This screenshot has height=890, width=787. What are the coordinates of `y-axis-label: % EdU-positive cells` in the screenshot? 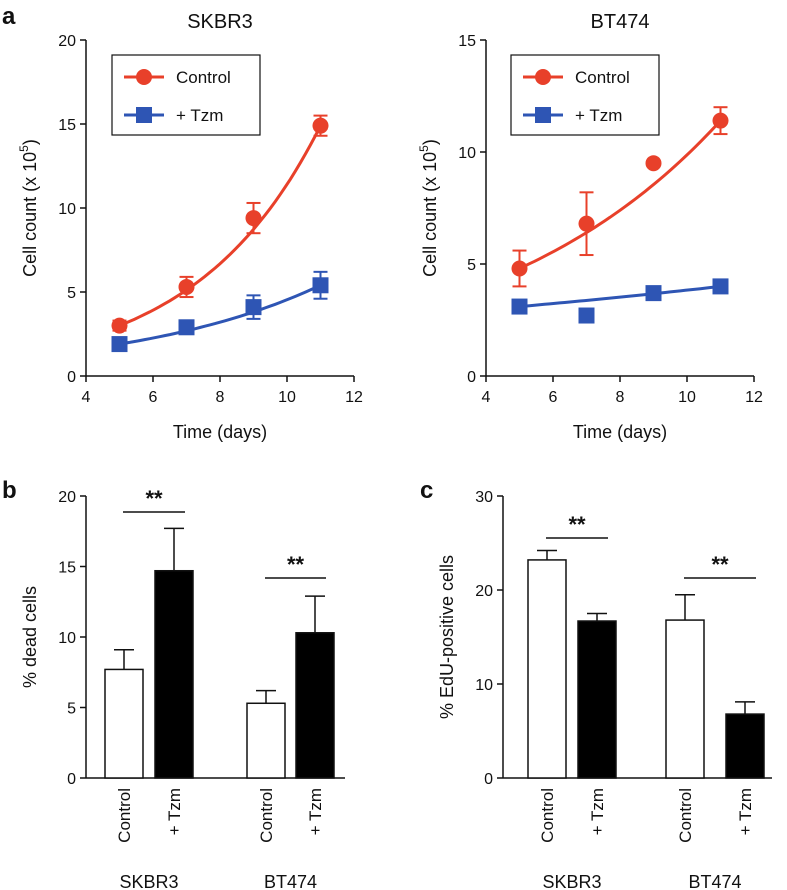 It's located at (447, 637).